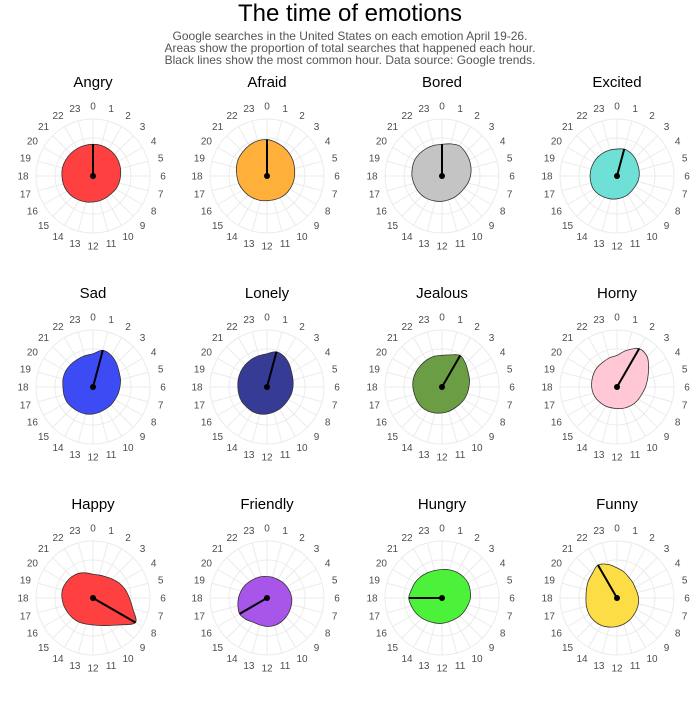 This screenshot has width=700, height=707. Describe the element at coordinates (510, 158) in the screenshot. I see `hour-label: 5` at that location.